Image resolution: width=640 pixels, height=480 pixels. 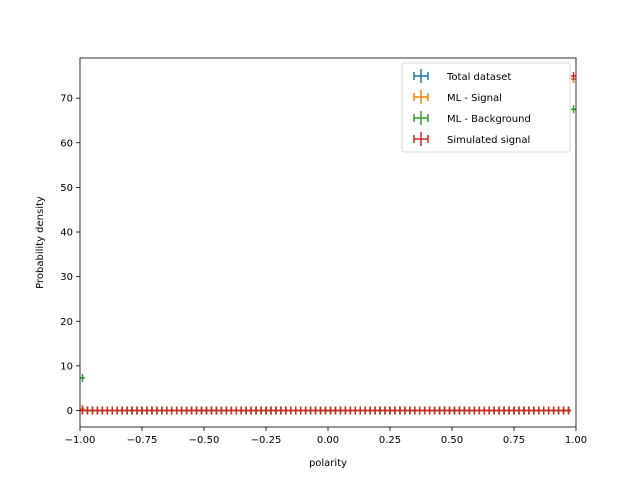 I want to click on y-tick-label: 60, so click(x=66, y=143).